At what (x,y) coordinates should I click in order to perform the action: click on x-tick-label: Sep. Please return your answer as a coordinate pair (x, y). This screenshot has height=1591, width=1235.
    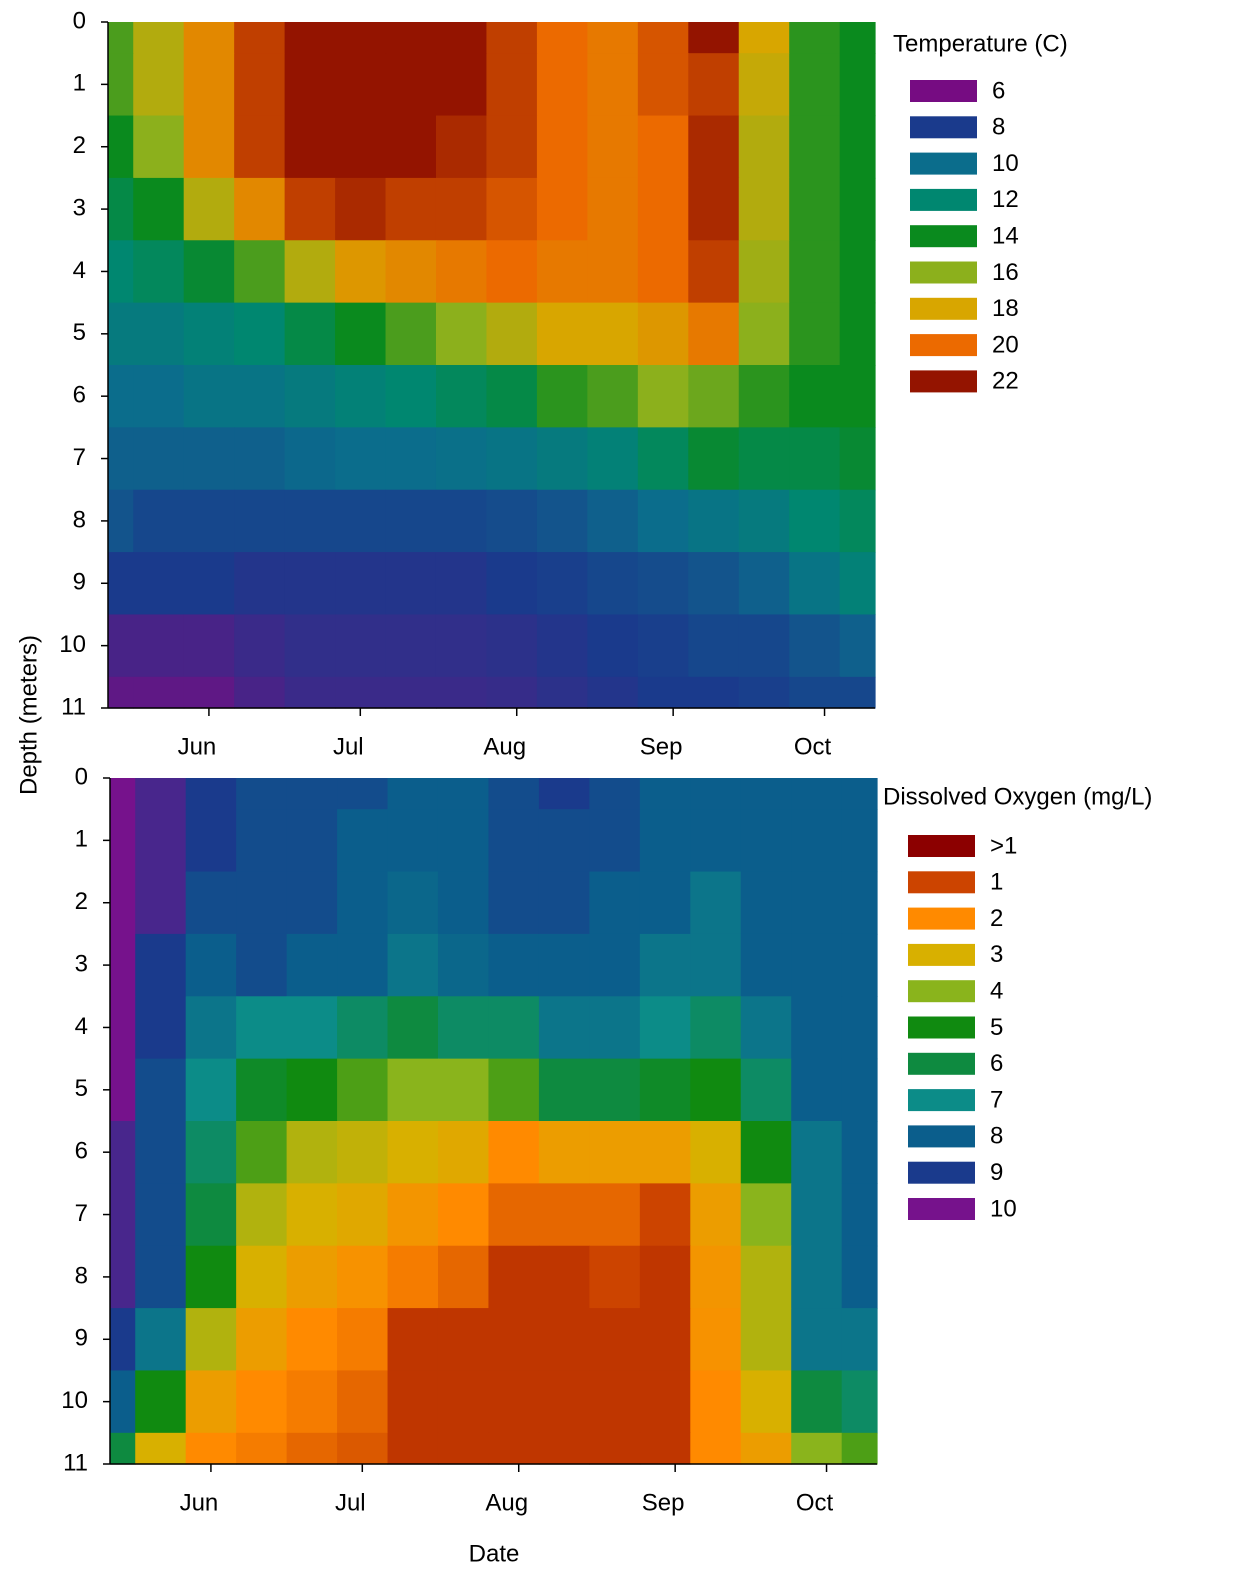
    Looking at the image, I should click on (663, 1502).